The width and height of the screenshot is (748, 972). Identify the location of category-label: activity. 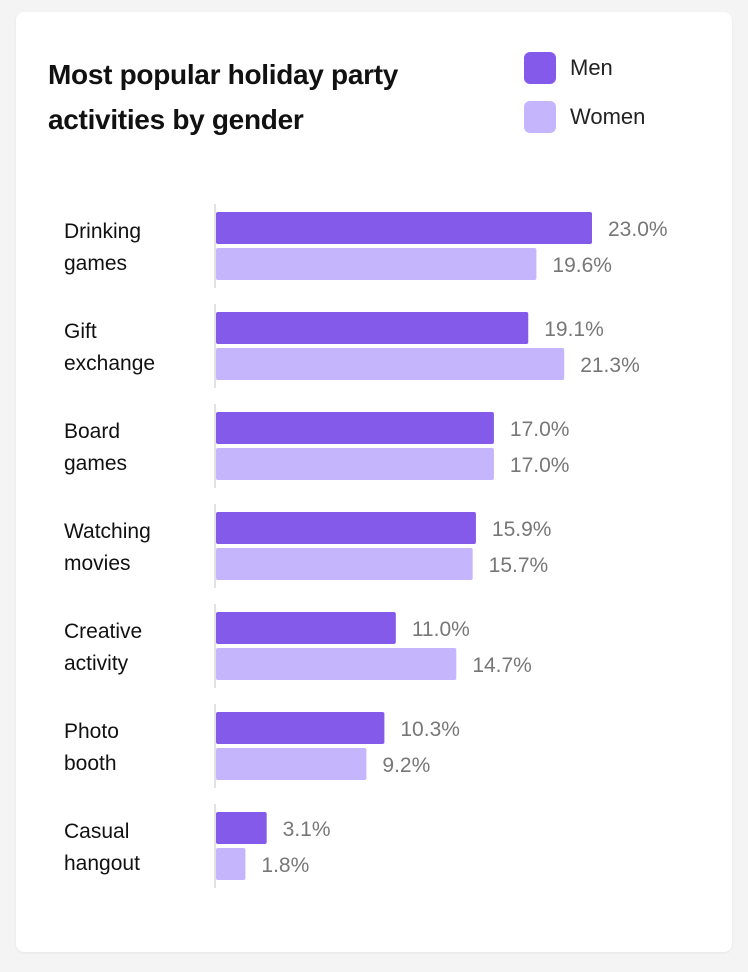
(96, 663).